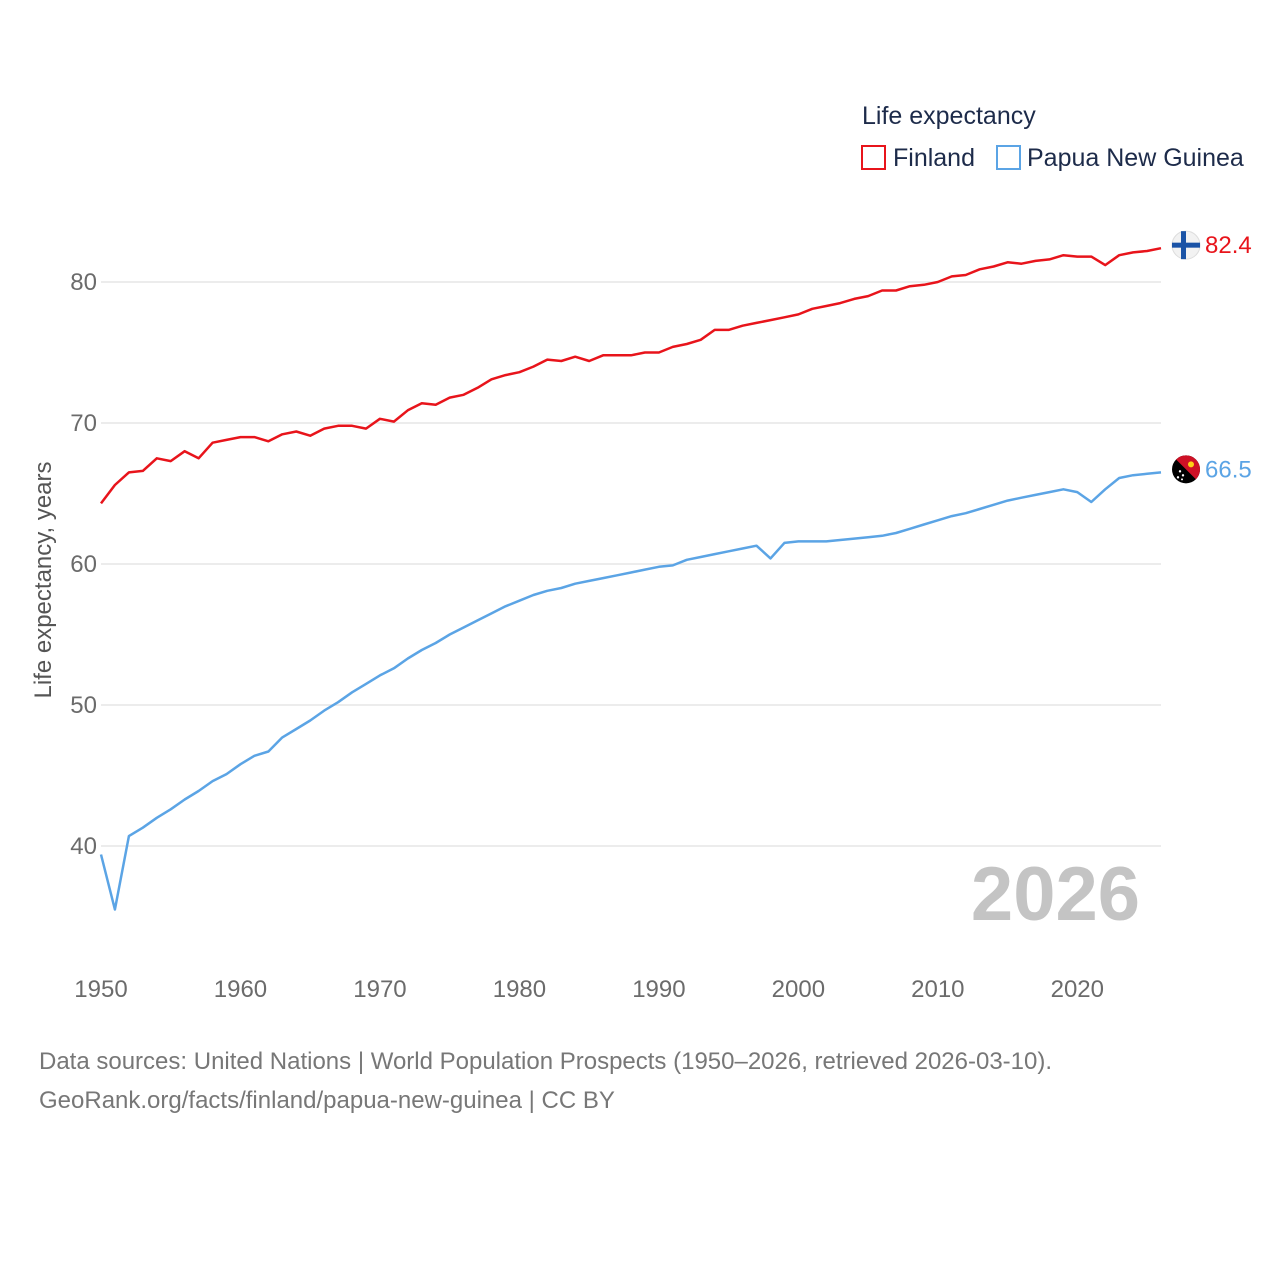  I want to click on legend-item-finland: Finland, so click(918, 158).